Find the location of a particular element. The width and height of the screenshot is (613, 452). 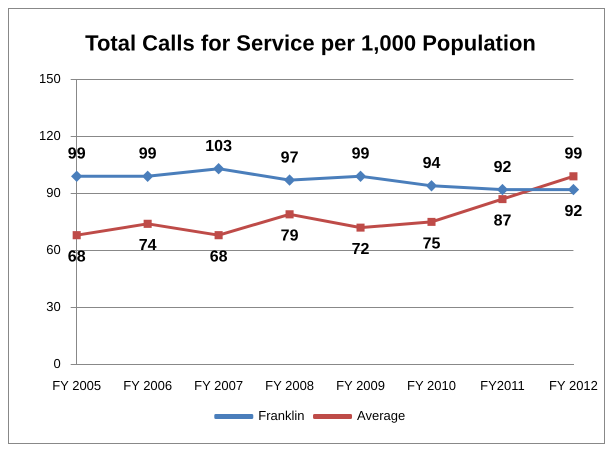

x-tick-label: FY 2010 is located at coordinates (431, 385).